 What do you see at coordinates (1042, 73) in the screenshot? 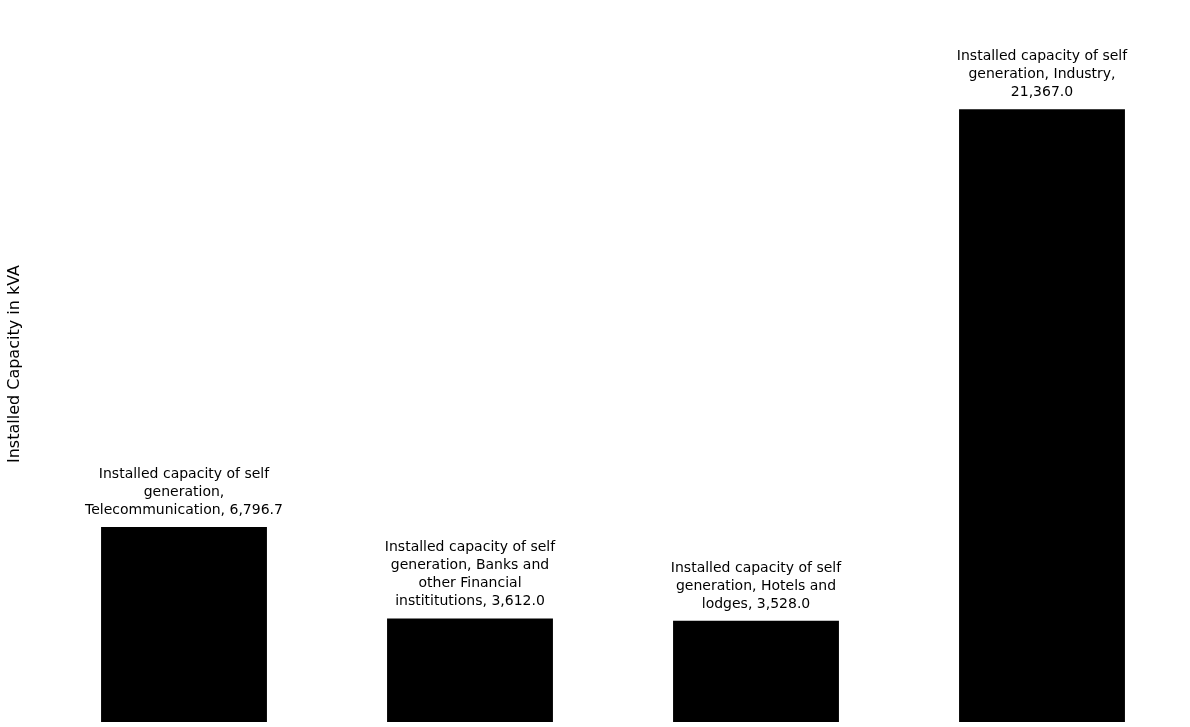
I see `data-label: Installed capacity of self generation, Industry, 21,367.0` at bounding box center [1042, 73].